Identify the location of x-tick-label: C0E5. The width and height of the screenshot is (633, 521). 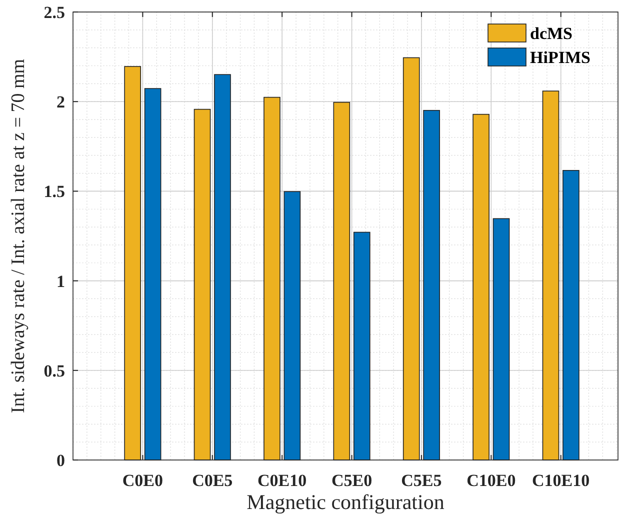
(212, 480).